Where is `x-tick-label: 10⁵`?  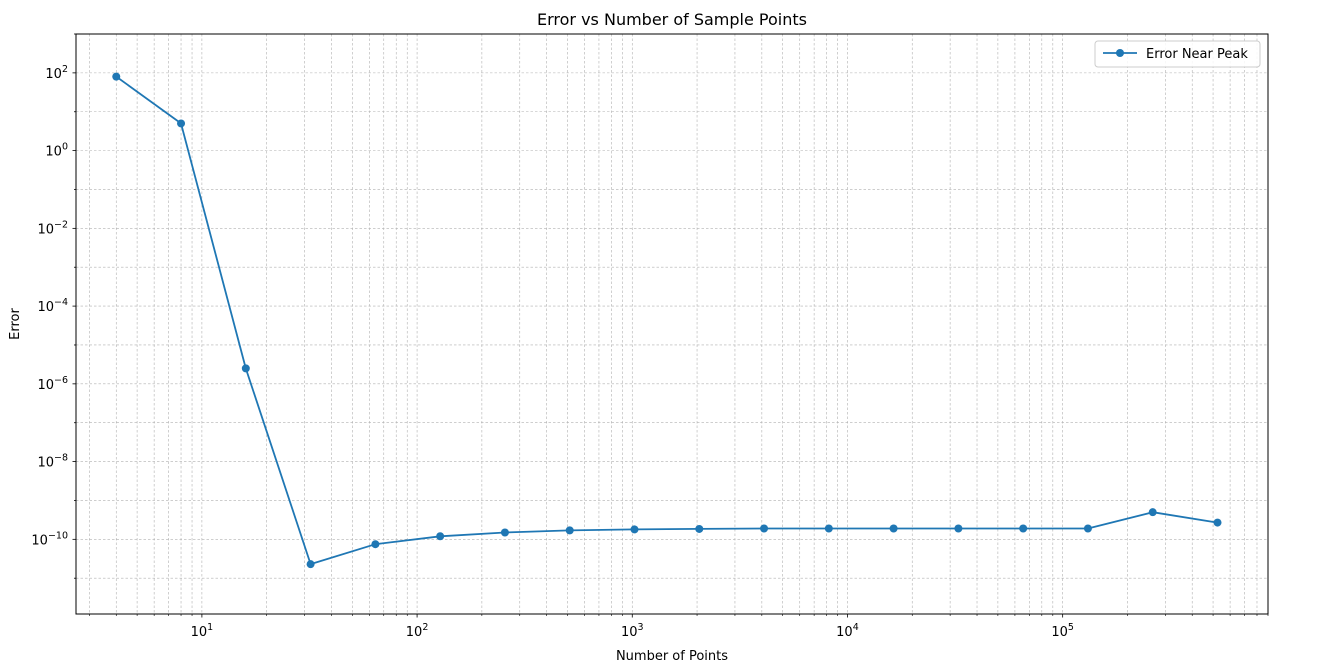
x-tick-label: 10⁵ is located at coordinates (1062, 631).